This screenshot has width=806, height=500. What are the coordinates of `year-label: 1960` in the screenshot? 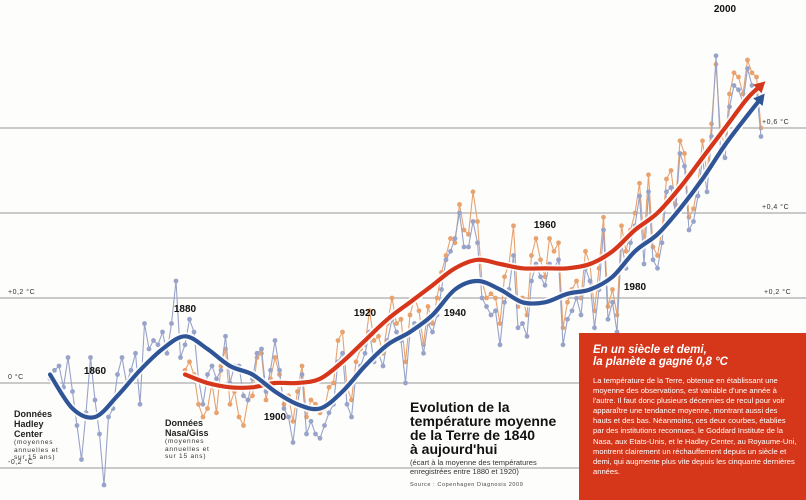 It's located at (545, 225).